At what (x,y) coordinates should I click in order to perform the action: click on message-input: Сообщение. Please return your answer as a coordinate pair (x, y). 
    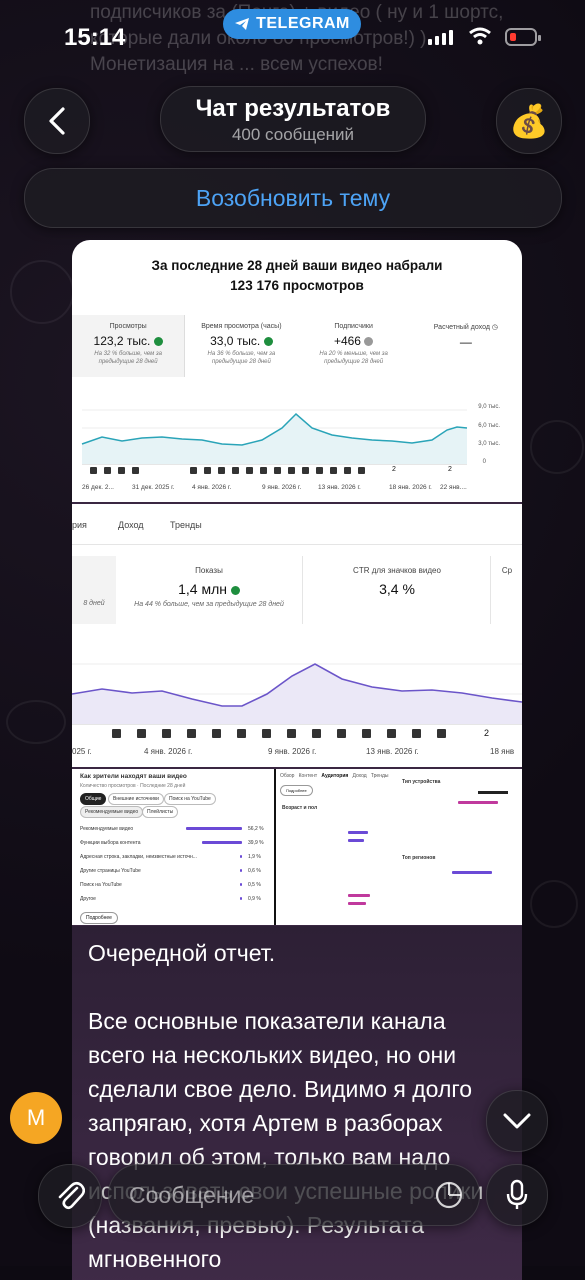
    Looking at the image, I should click on (294, 1195).